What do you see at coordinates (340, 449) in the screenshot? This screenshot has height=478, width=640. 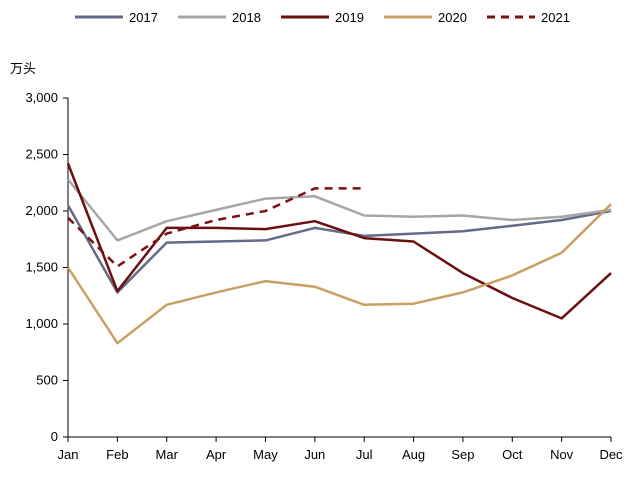 I see `x-axis: Jan Feb Mar Apr May Jun Jul Aug Sep Oct Nov Dec` at bounding box center [340, 449].